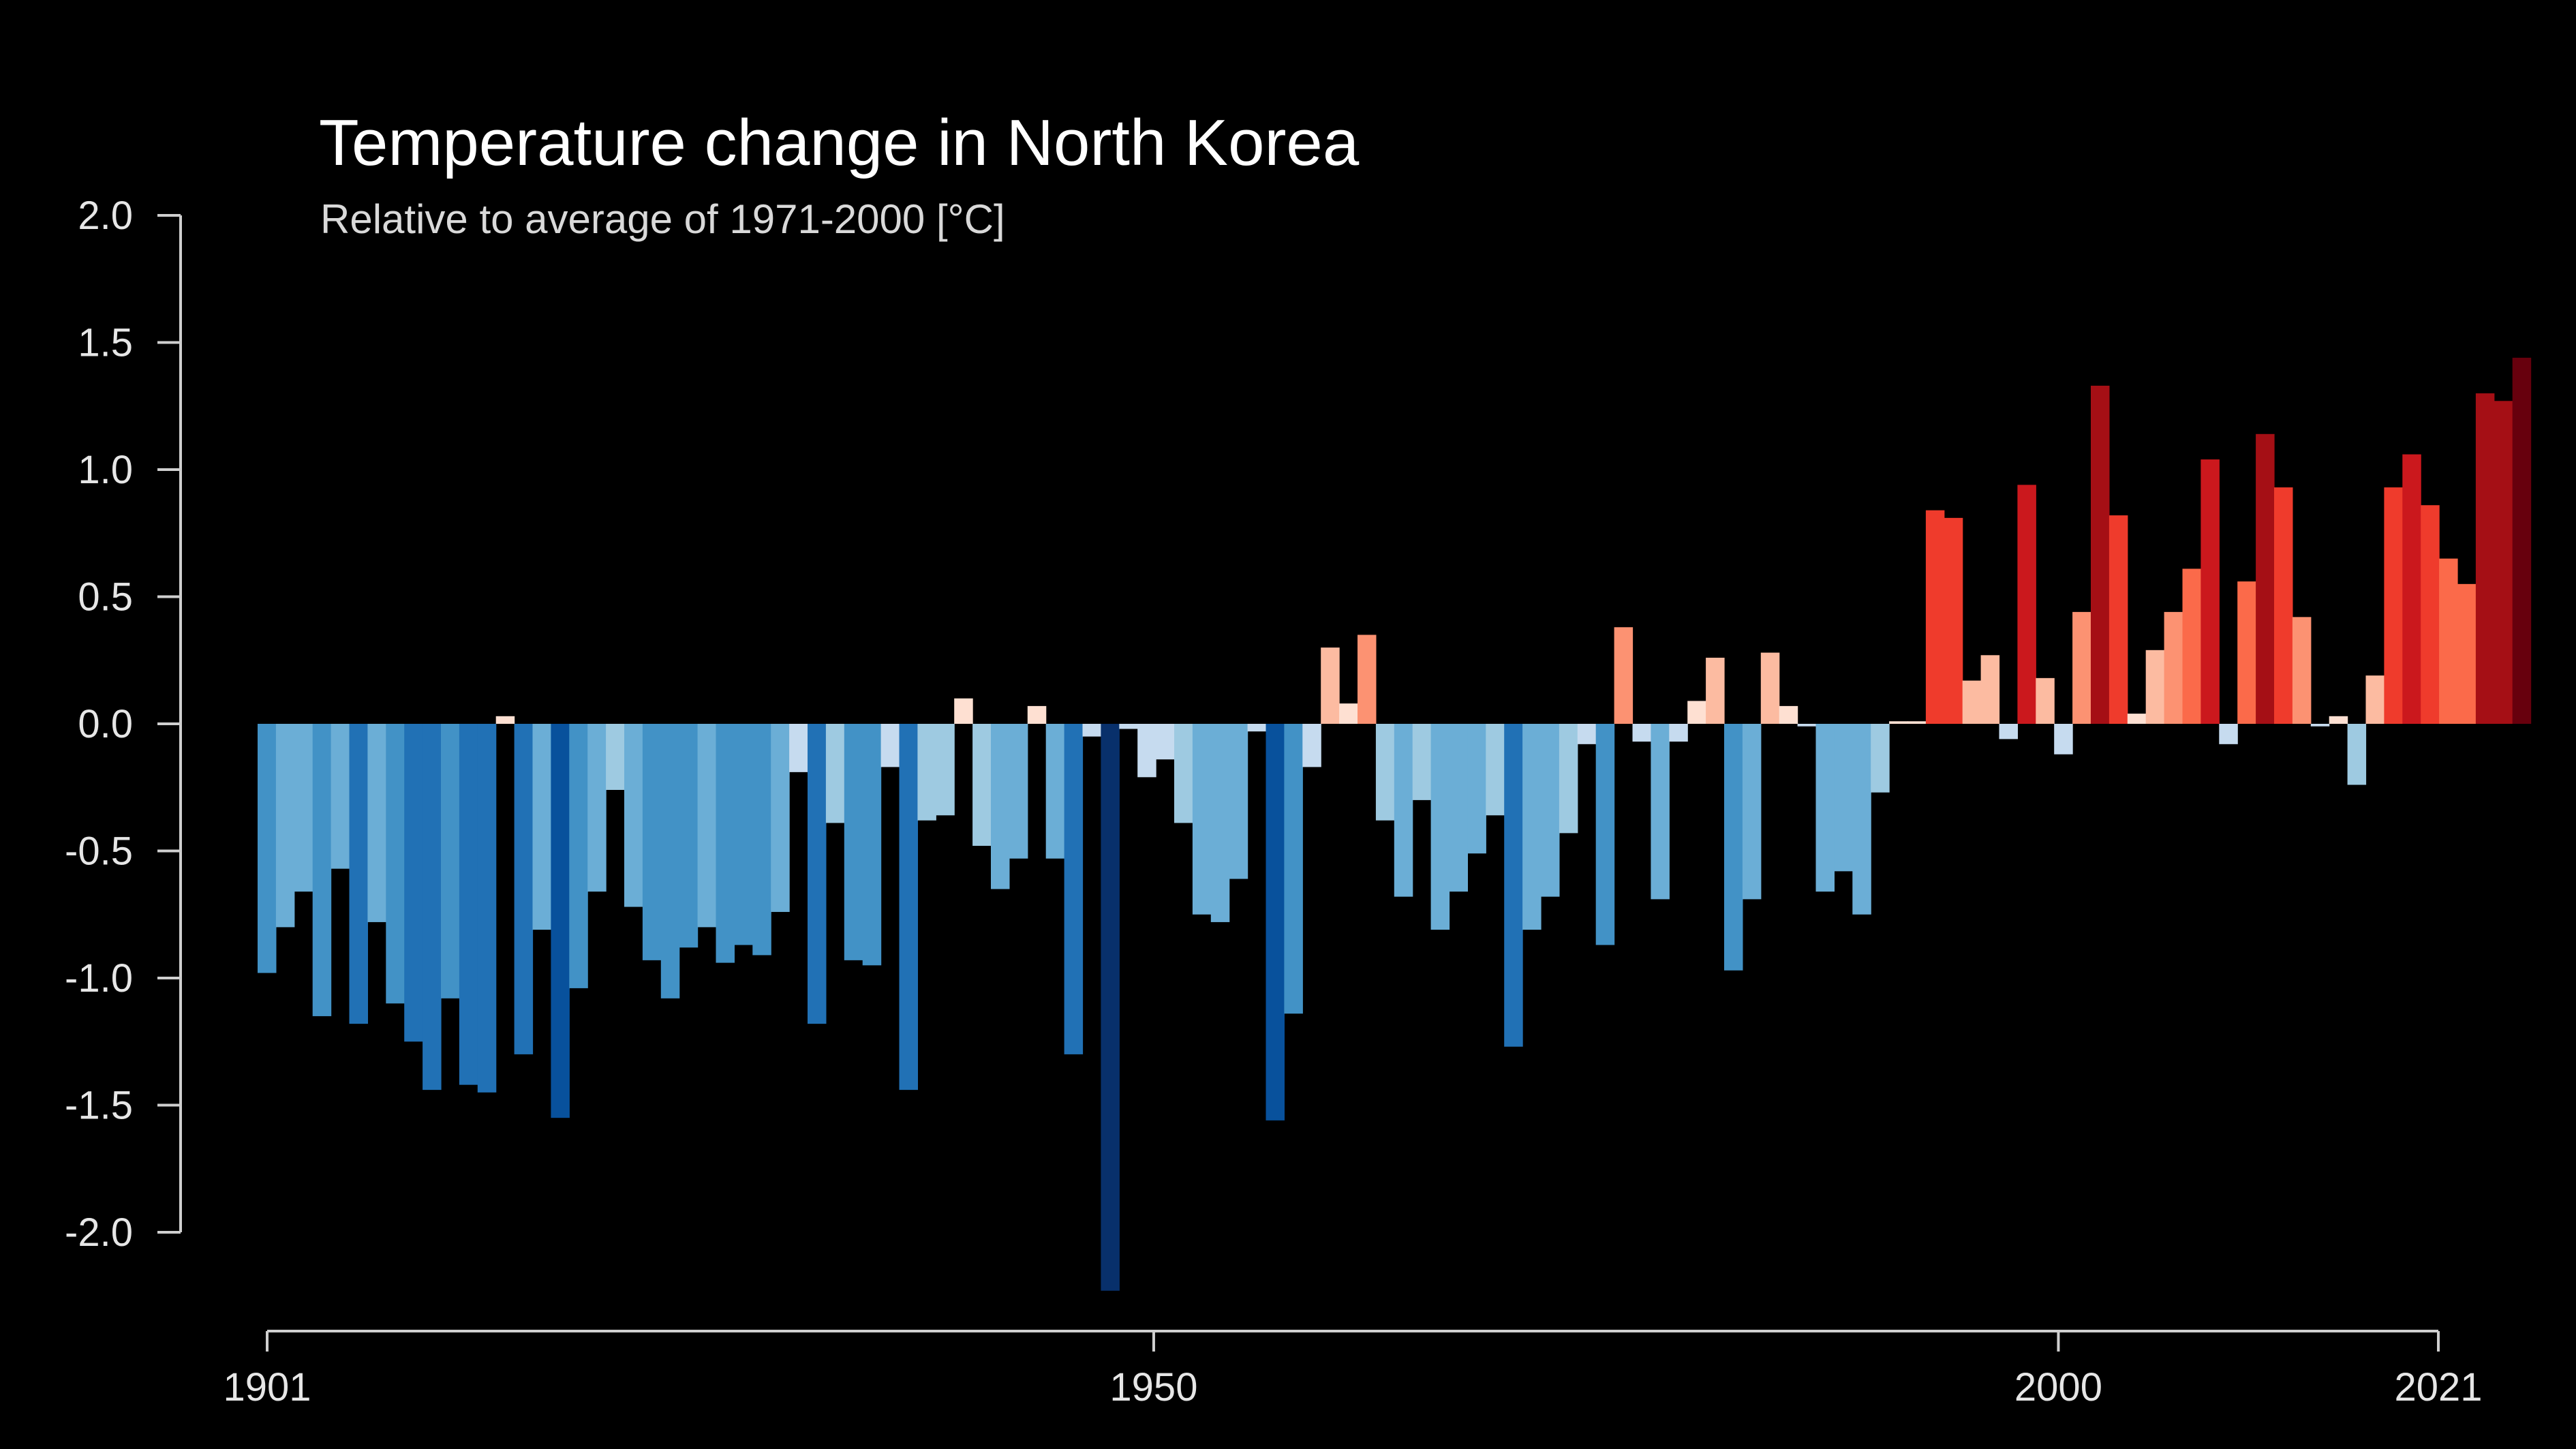 This screenshot has width=2576, height=1449. What do you see at coordinates (2522, 540) in the screenshot?
I see `bar-2024` at bounding box center [2522, 540].